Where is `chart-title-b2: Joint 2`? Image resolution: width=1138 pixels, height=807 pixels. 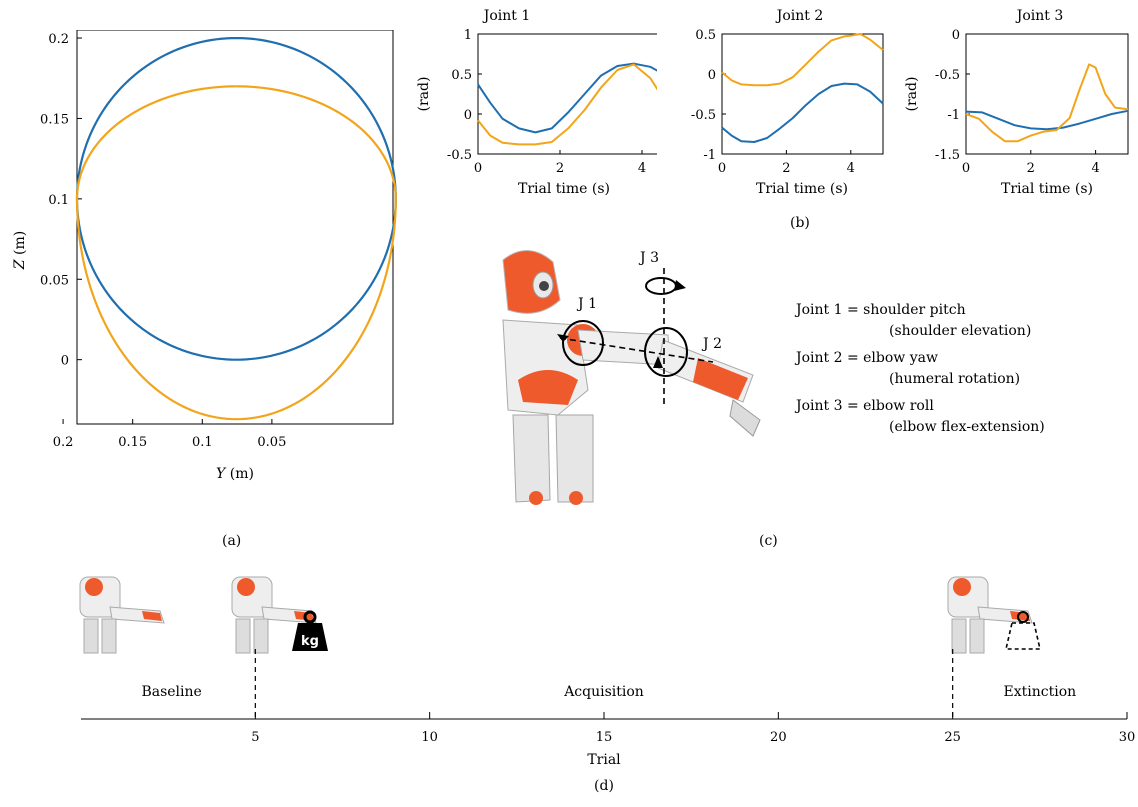
chart-title-b2: Joint 2 is located at coordinates (799, 16).